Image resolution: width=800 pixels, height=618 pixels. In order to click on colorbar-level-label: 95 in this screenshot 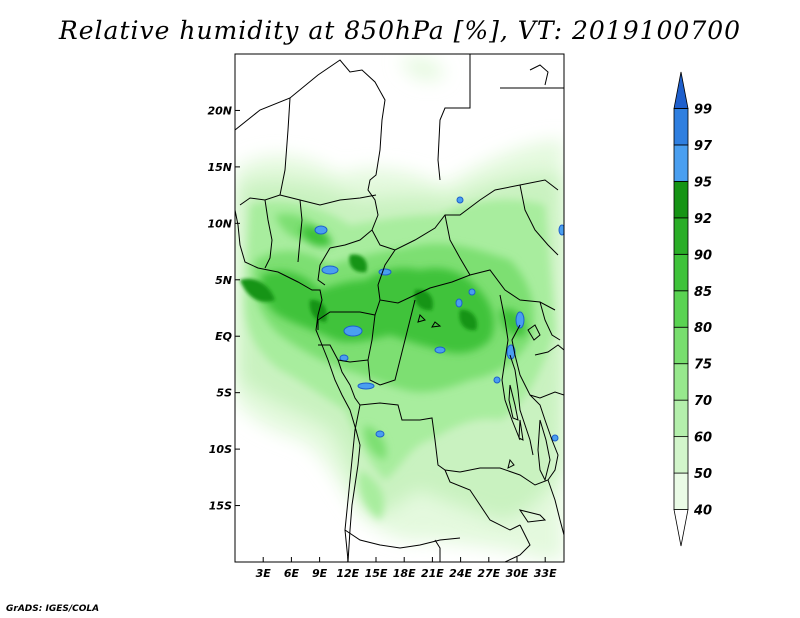, I will do `click(703, 182)`.